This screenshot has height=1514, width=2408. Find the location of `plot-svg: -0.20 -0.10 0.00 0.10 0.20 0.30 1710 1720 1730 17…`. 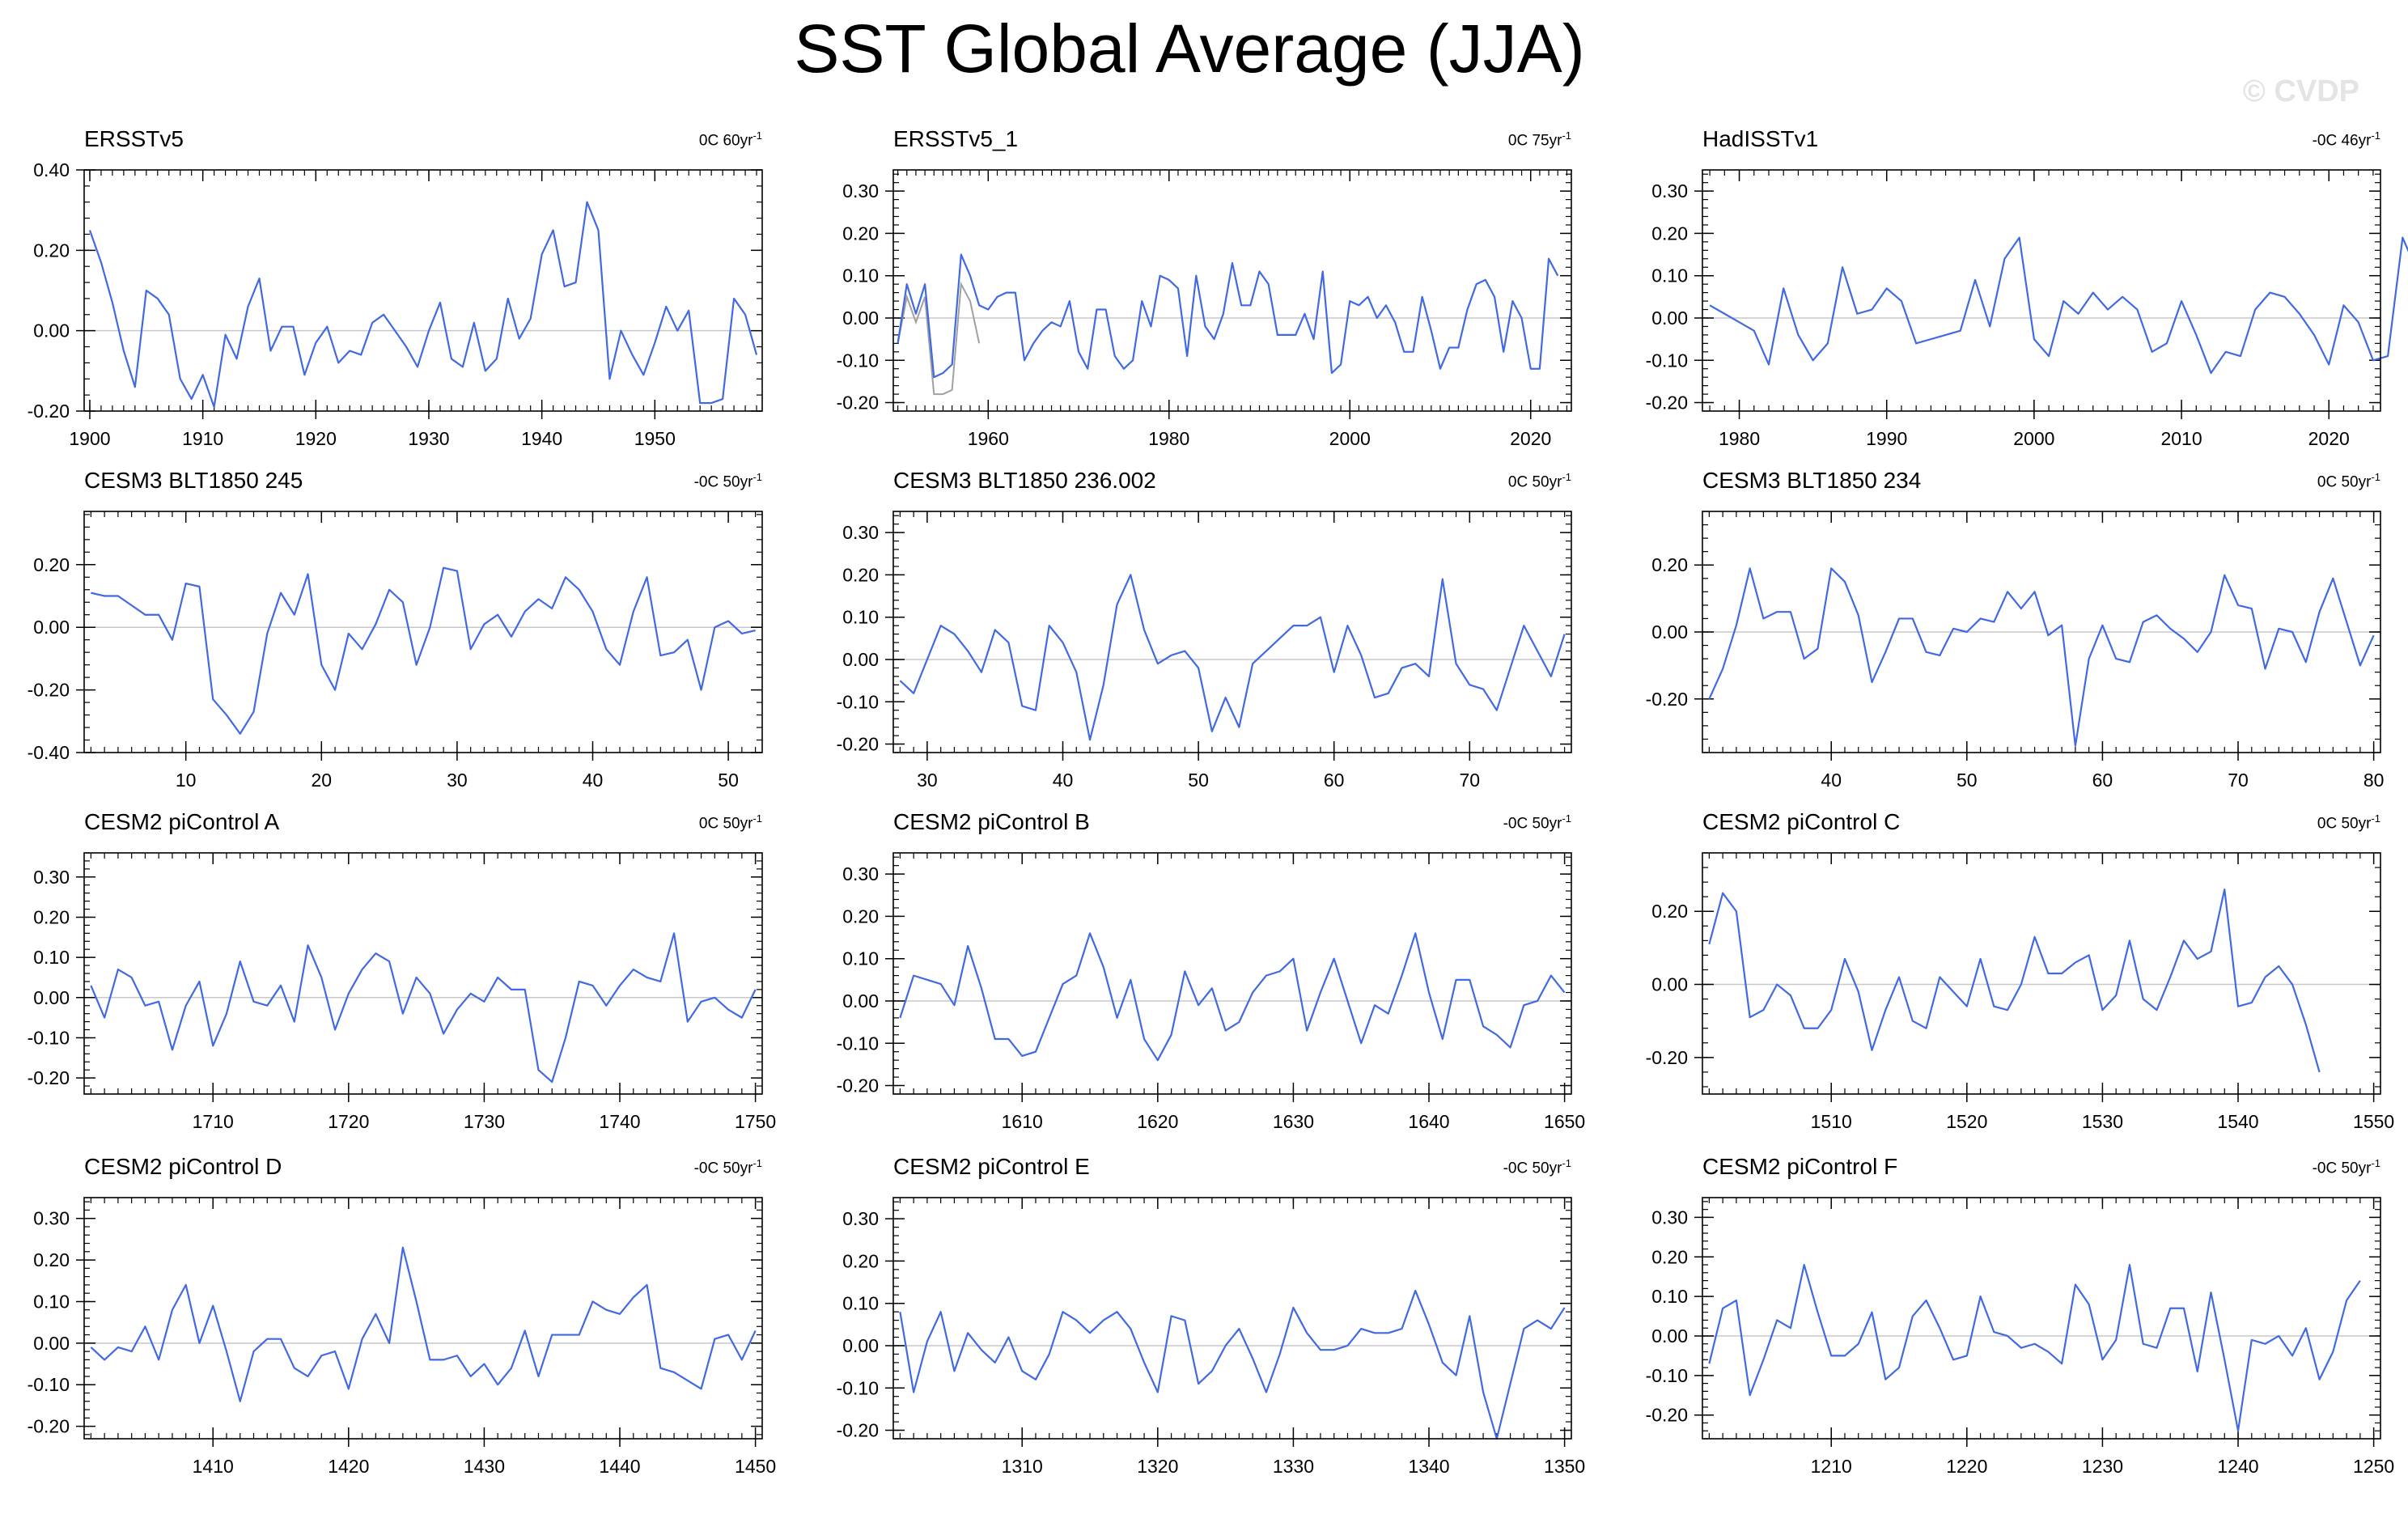

plot-svg: -0.20 -0.10 0.00 0.10 0.20 0.30 1710 1720 1730 17… is located at coordinates (402, 992).